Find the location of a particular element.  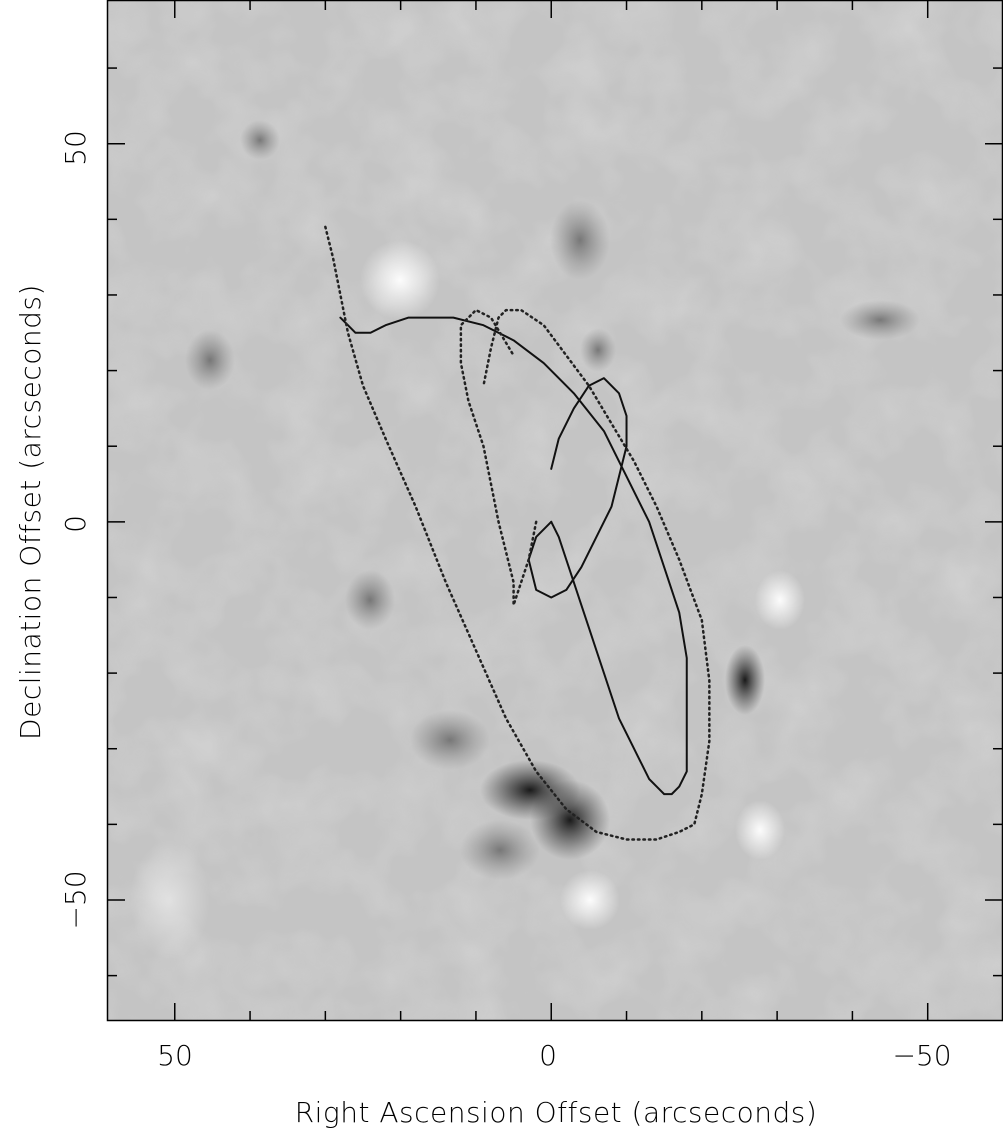

x-tick-label-50: 50 is located at coordinates (175, 1055).